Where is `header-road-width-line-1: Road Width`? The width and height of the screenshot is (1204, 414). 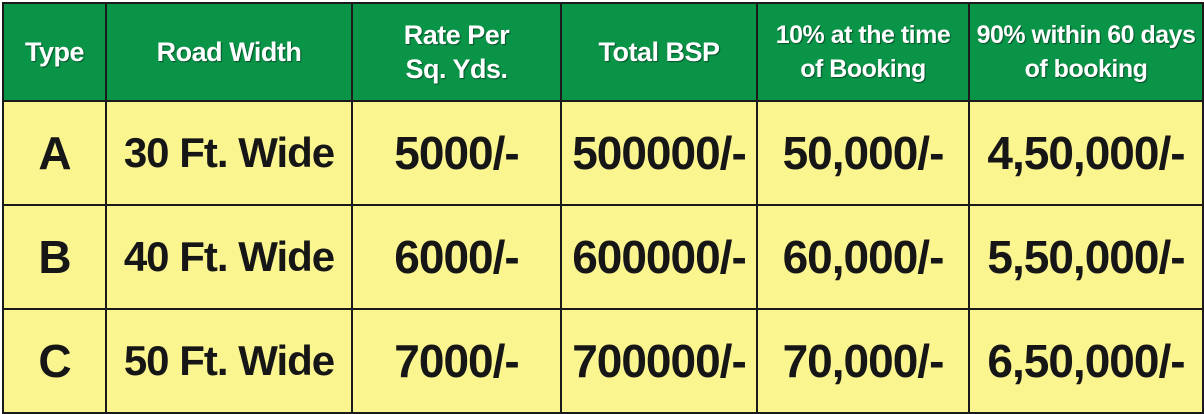 header-road-width-line-1: Road Width is located at coordinates (229, 52).